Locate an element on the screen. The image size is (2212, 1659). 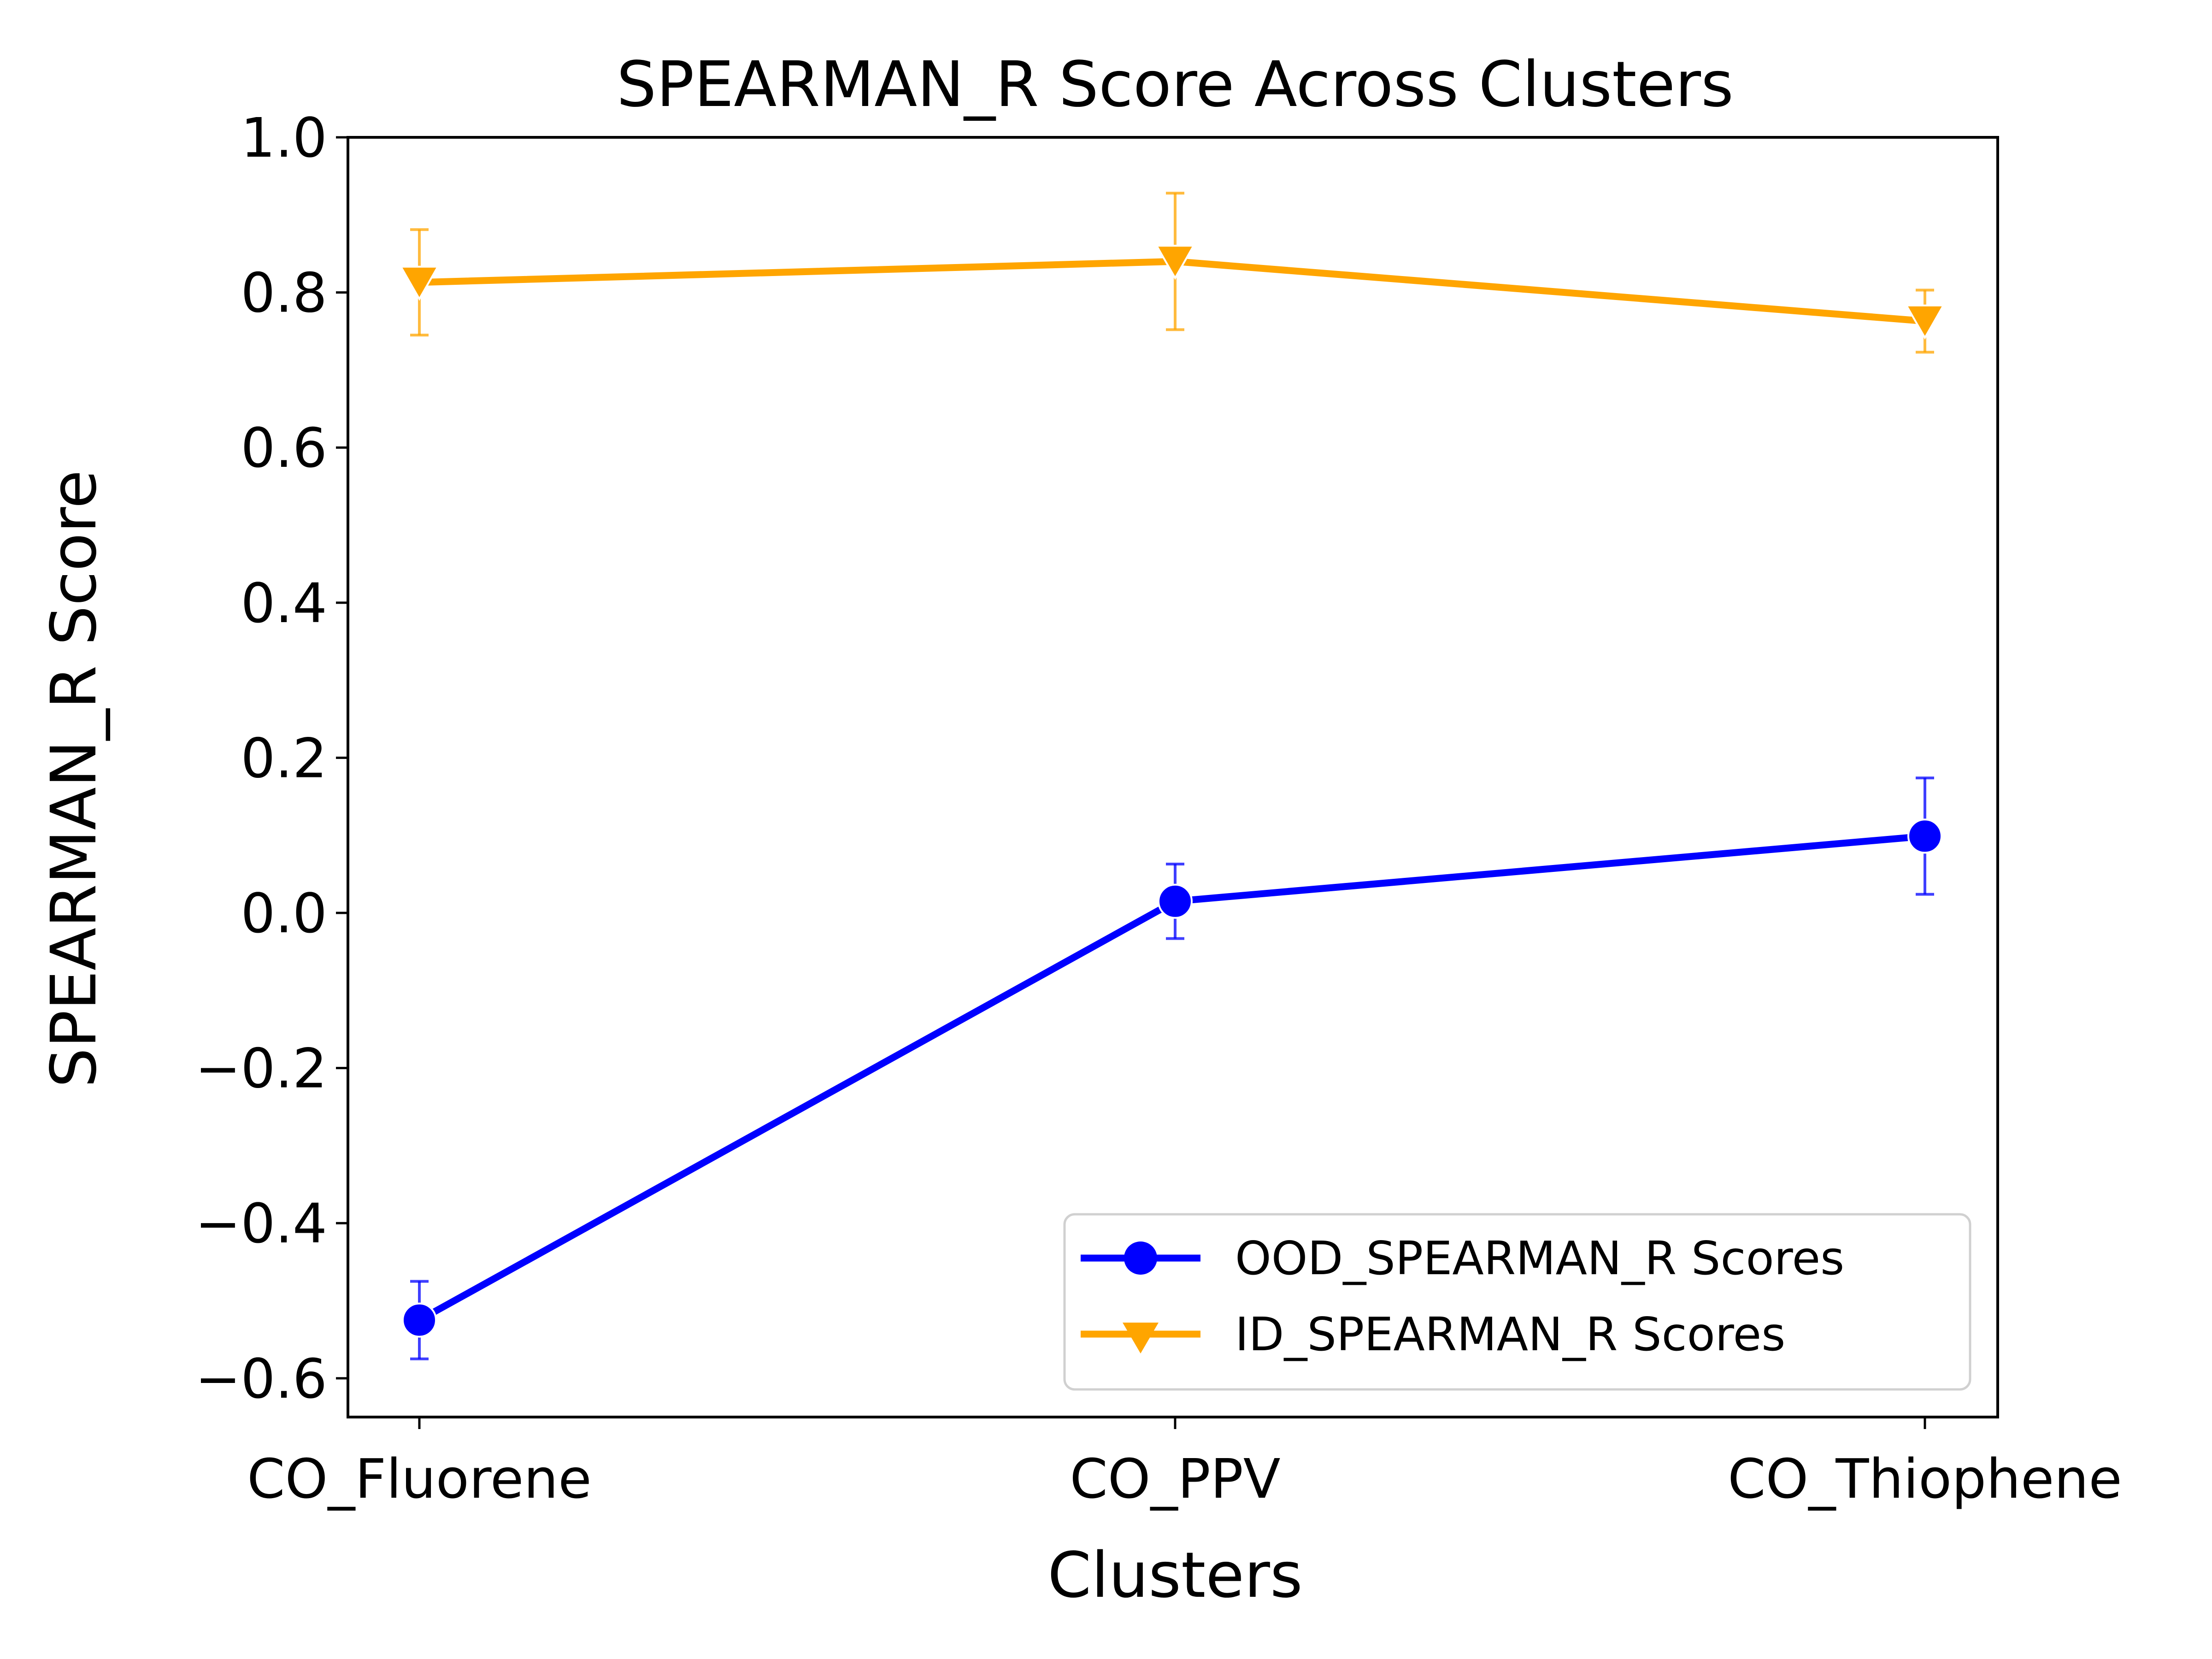
legend-marker-ood is located at coordinates (1140, 1258).